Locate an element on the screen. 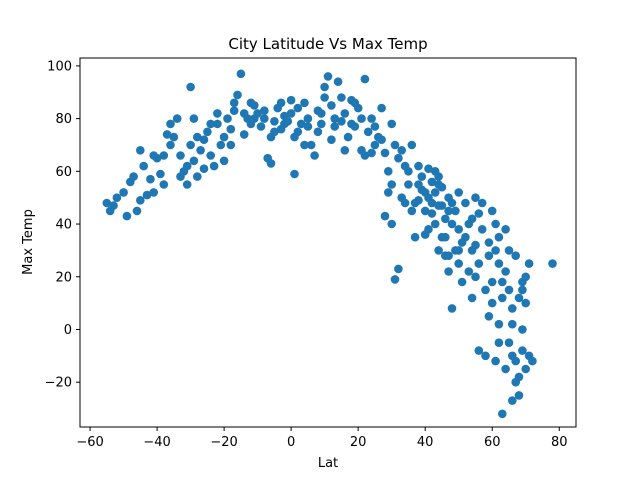  chart-title: City Latitude Vs Max Temp is located at coordinates (327, 44).